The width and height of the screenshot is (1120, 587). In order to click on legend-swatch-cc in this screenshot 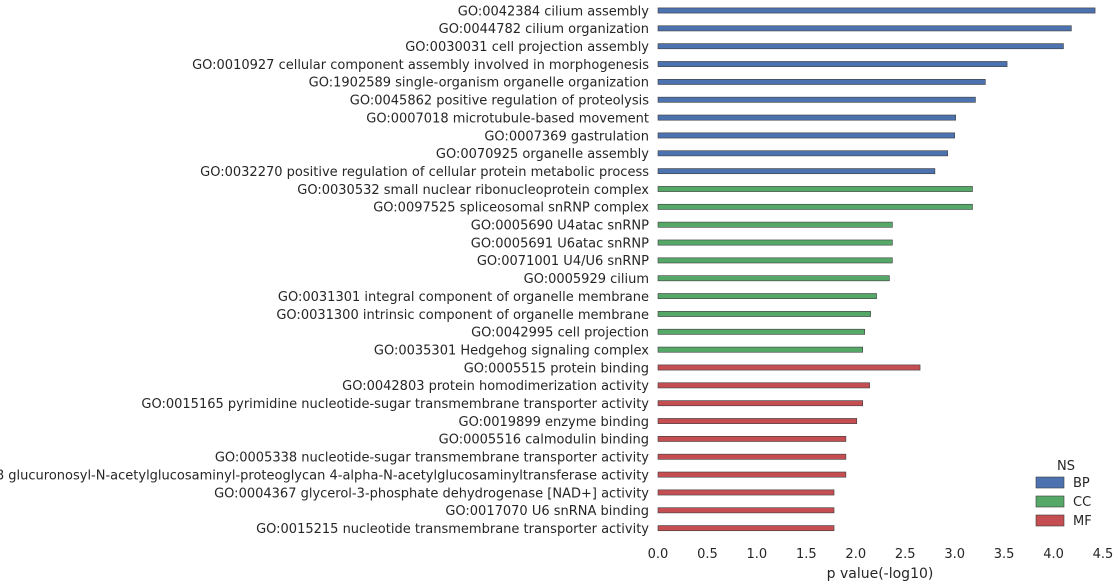, I will do `click(1050, 501)`.